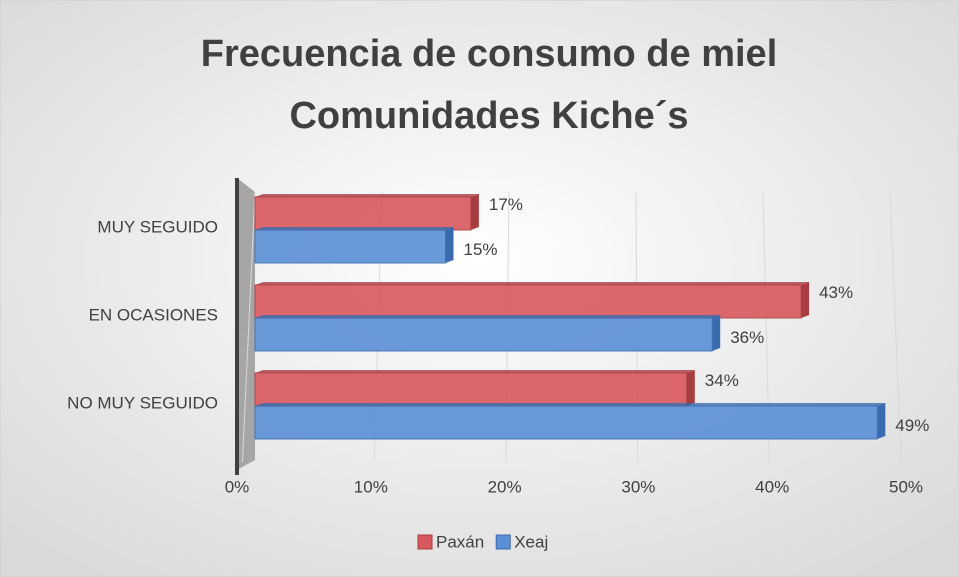 This screenshot has width=959, height=577. What do you see at coordinates (142, 402) in the screenshot?
I see `y-tick-label: NO MUY SEGUIDO` at bounding box center [142, 402].